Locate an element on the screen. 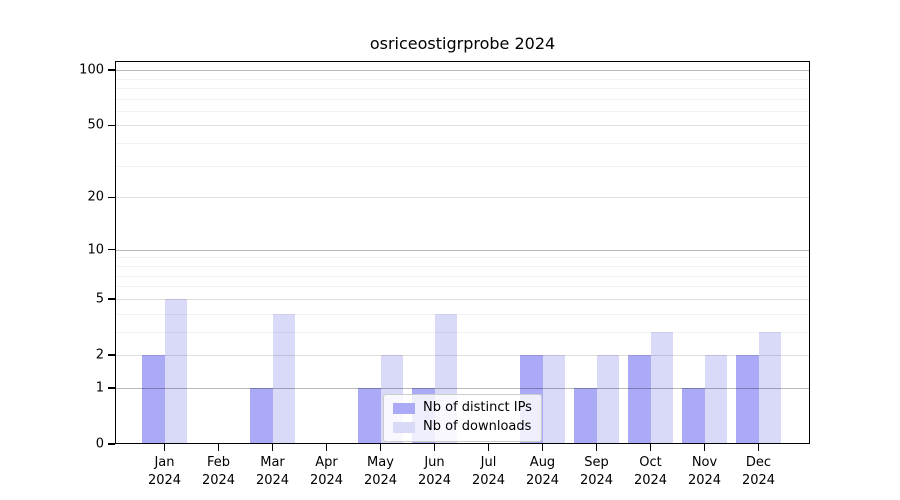 This screenshot has height=500, width=900. x-tick-label: Dec 2024 is located at coordinates (759, 472).